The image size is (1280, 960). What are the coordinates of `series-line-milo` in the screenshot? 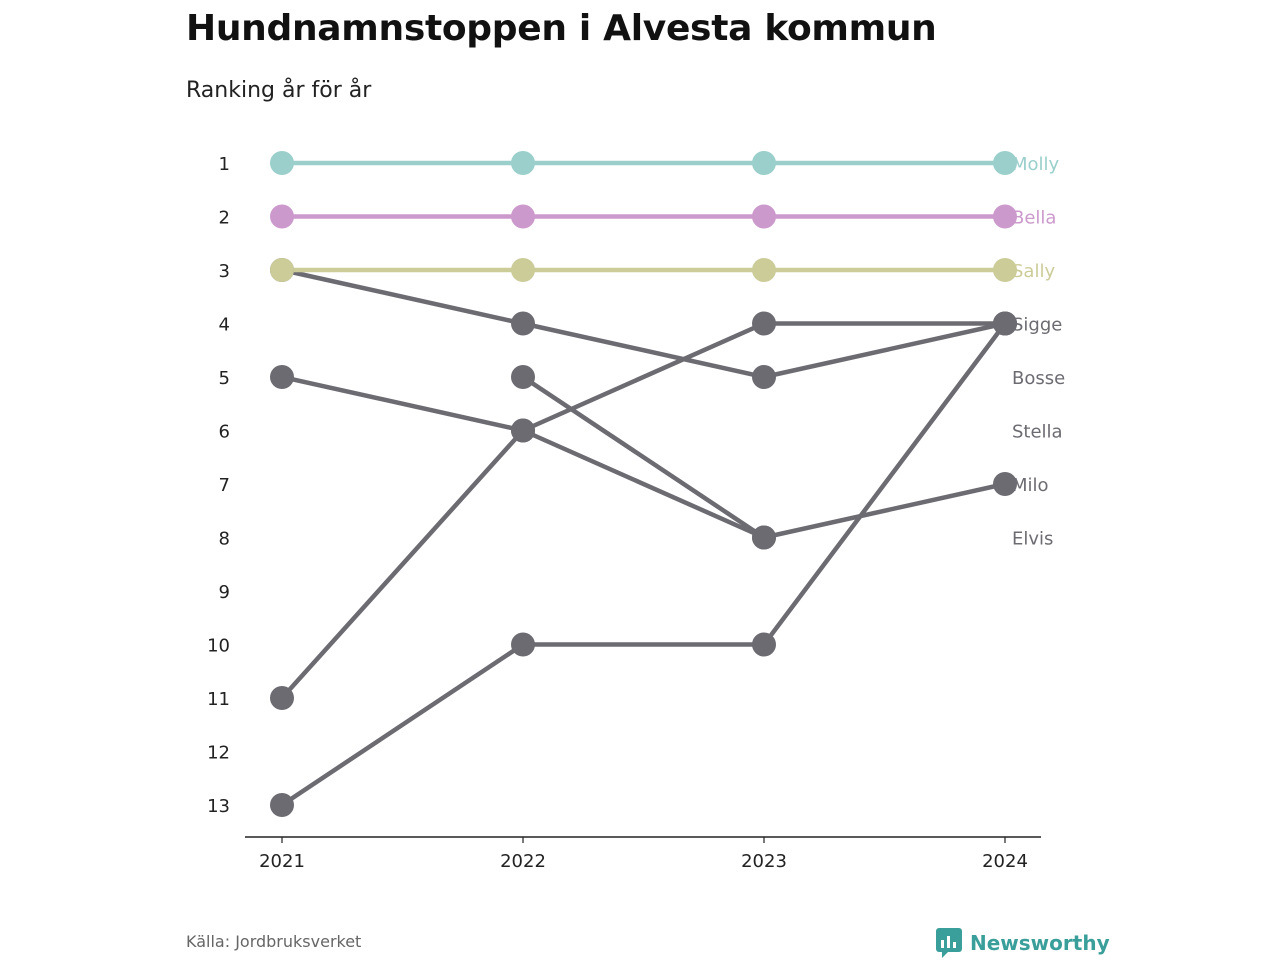 It's located at (643, 457).